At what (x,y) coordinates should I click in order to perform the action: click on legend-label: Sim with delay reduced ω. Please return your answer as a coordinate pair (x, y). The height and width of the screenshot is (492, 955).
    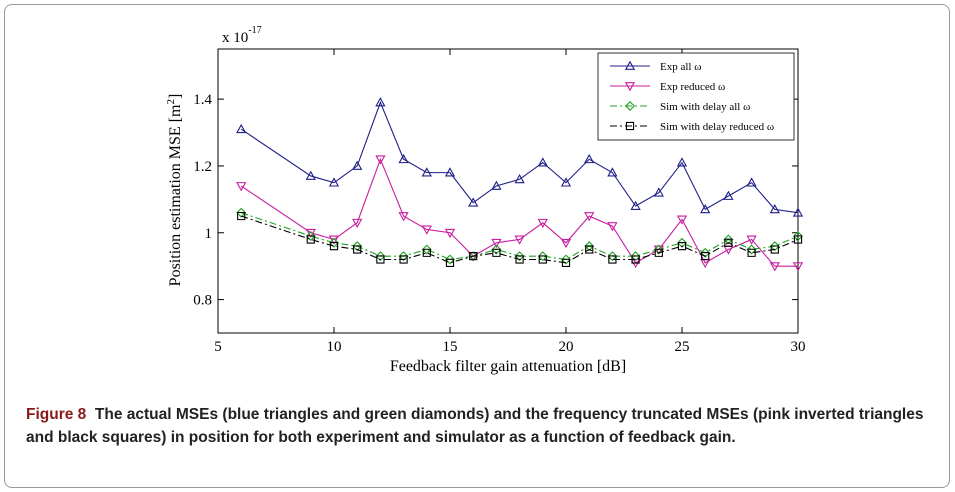
    Looking at the image, I should click on (717, 127).